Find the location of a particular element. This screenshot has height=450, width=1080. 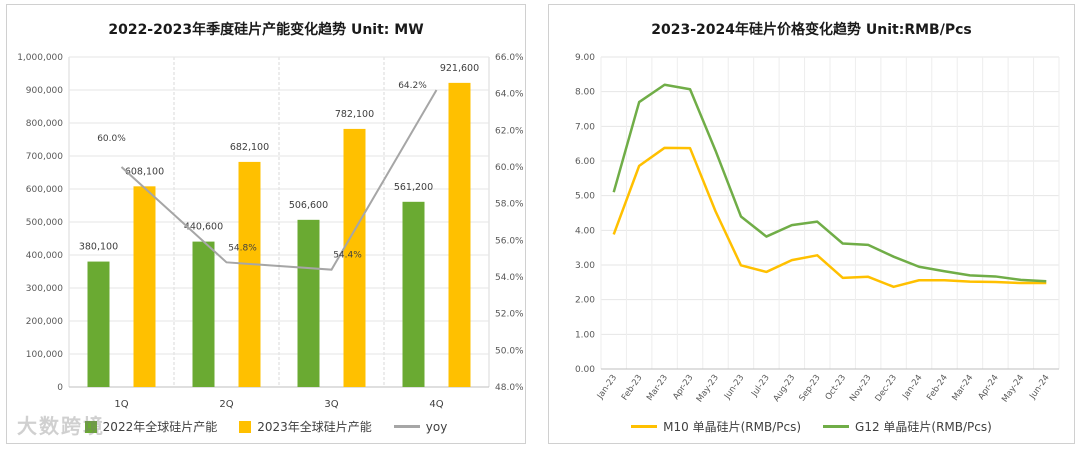

x-tick-label: Aug-23 is located at coordinates (785, 388).